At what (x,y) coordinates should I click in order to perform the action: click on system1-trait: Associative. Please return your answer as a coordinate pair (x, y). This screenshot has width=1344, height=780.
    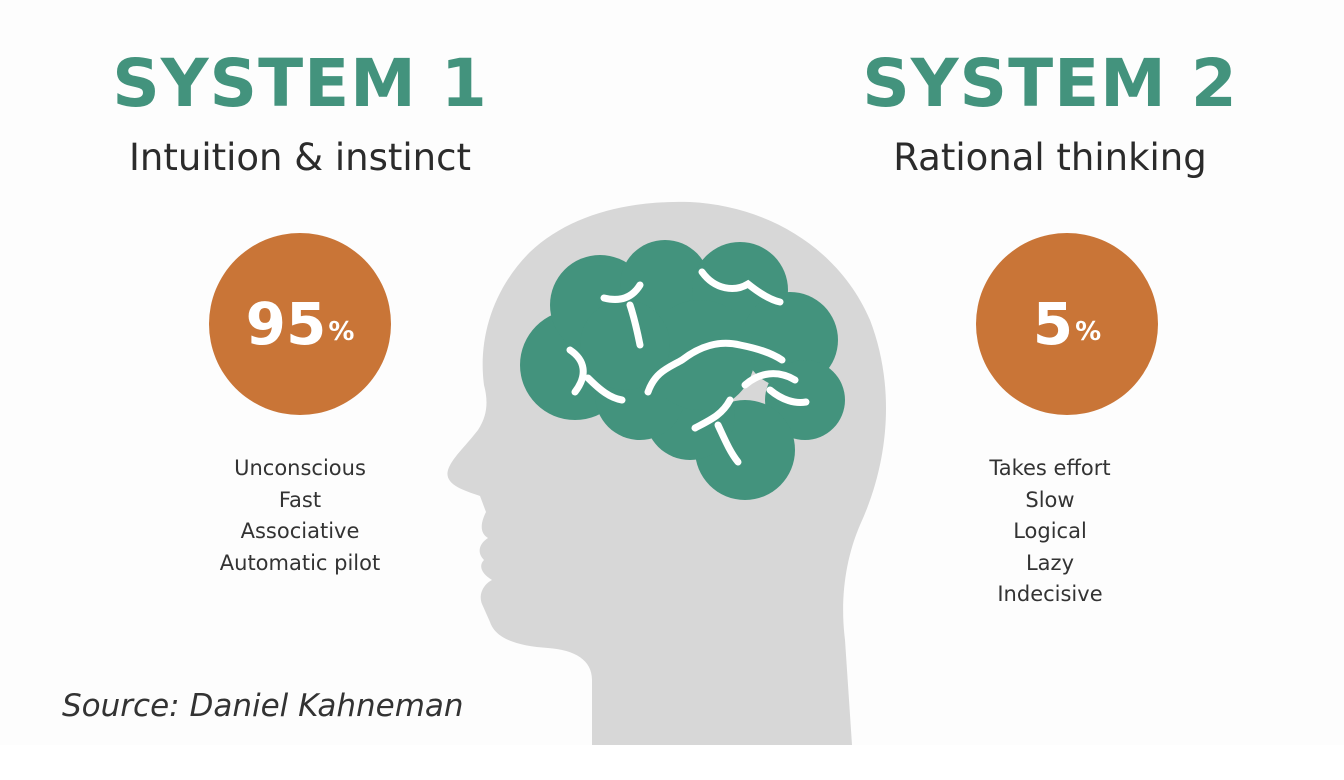
    Looking at the image, I should click on (300, 531).